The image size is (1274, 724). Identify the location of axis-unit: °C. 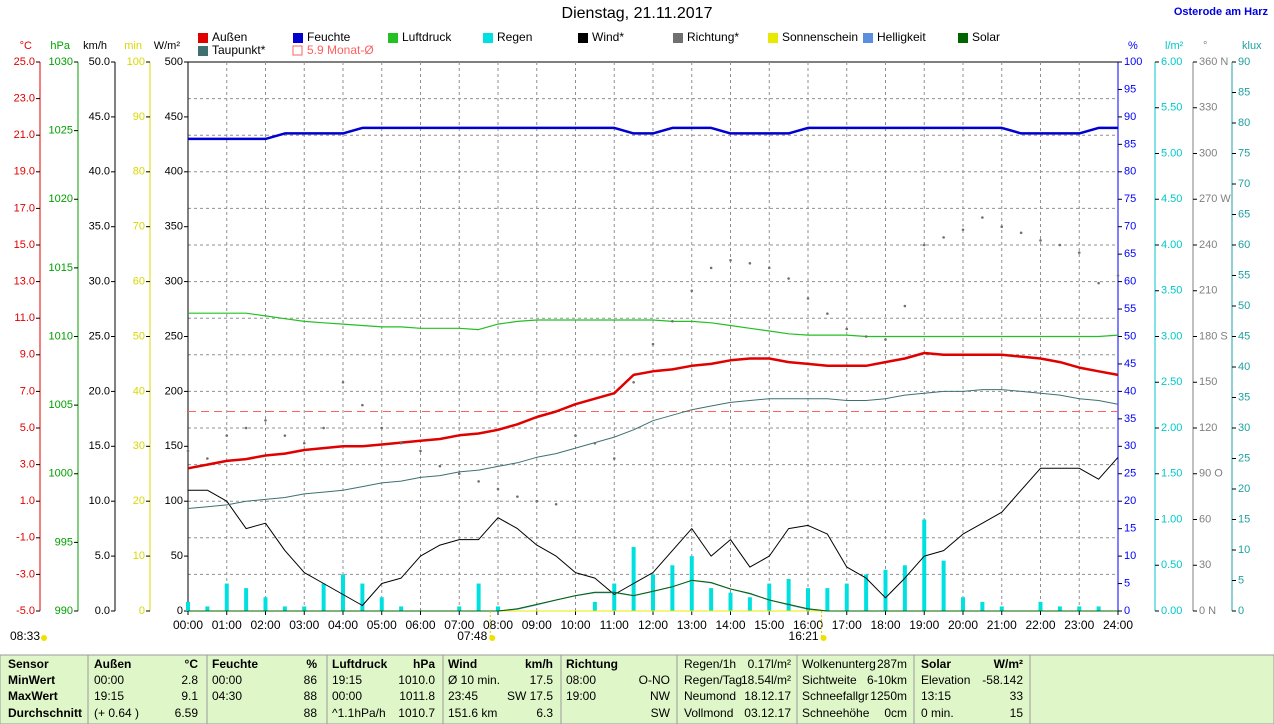
(26, 46).